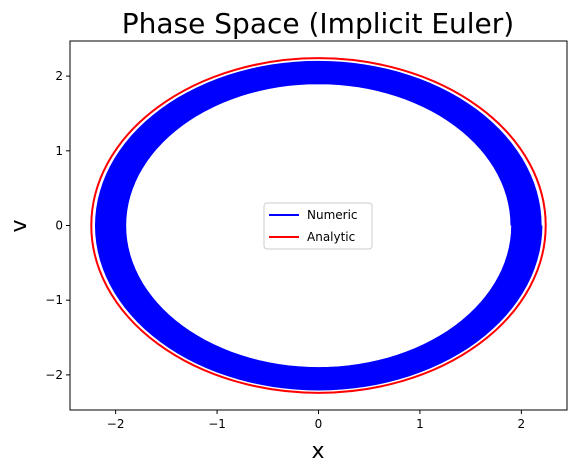  What do you see at coordinates (116, 424) in the screenshot?
I see `x-tick-label: −2` at bounding box center [116, 424].